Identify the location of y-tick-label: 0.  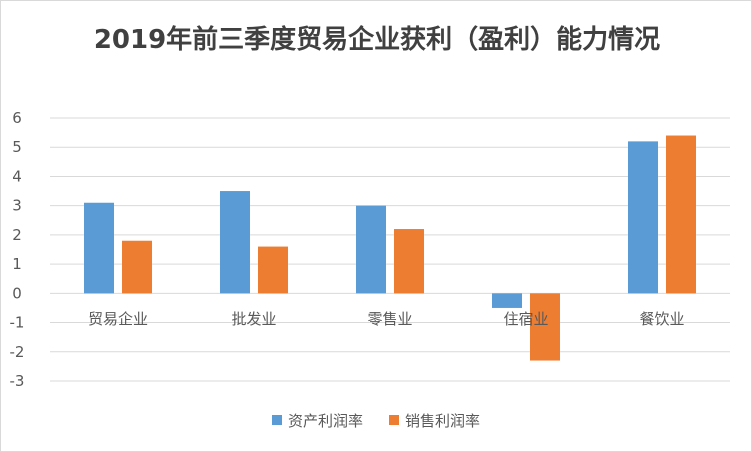
(17, 293).